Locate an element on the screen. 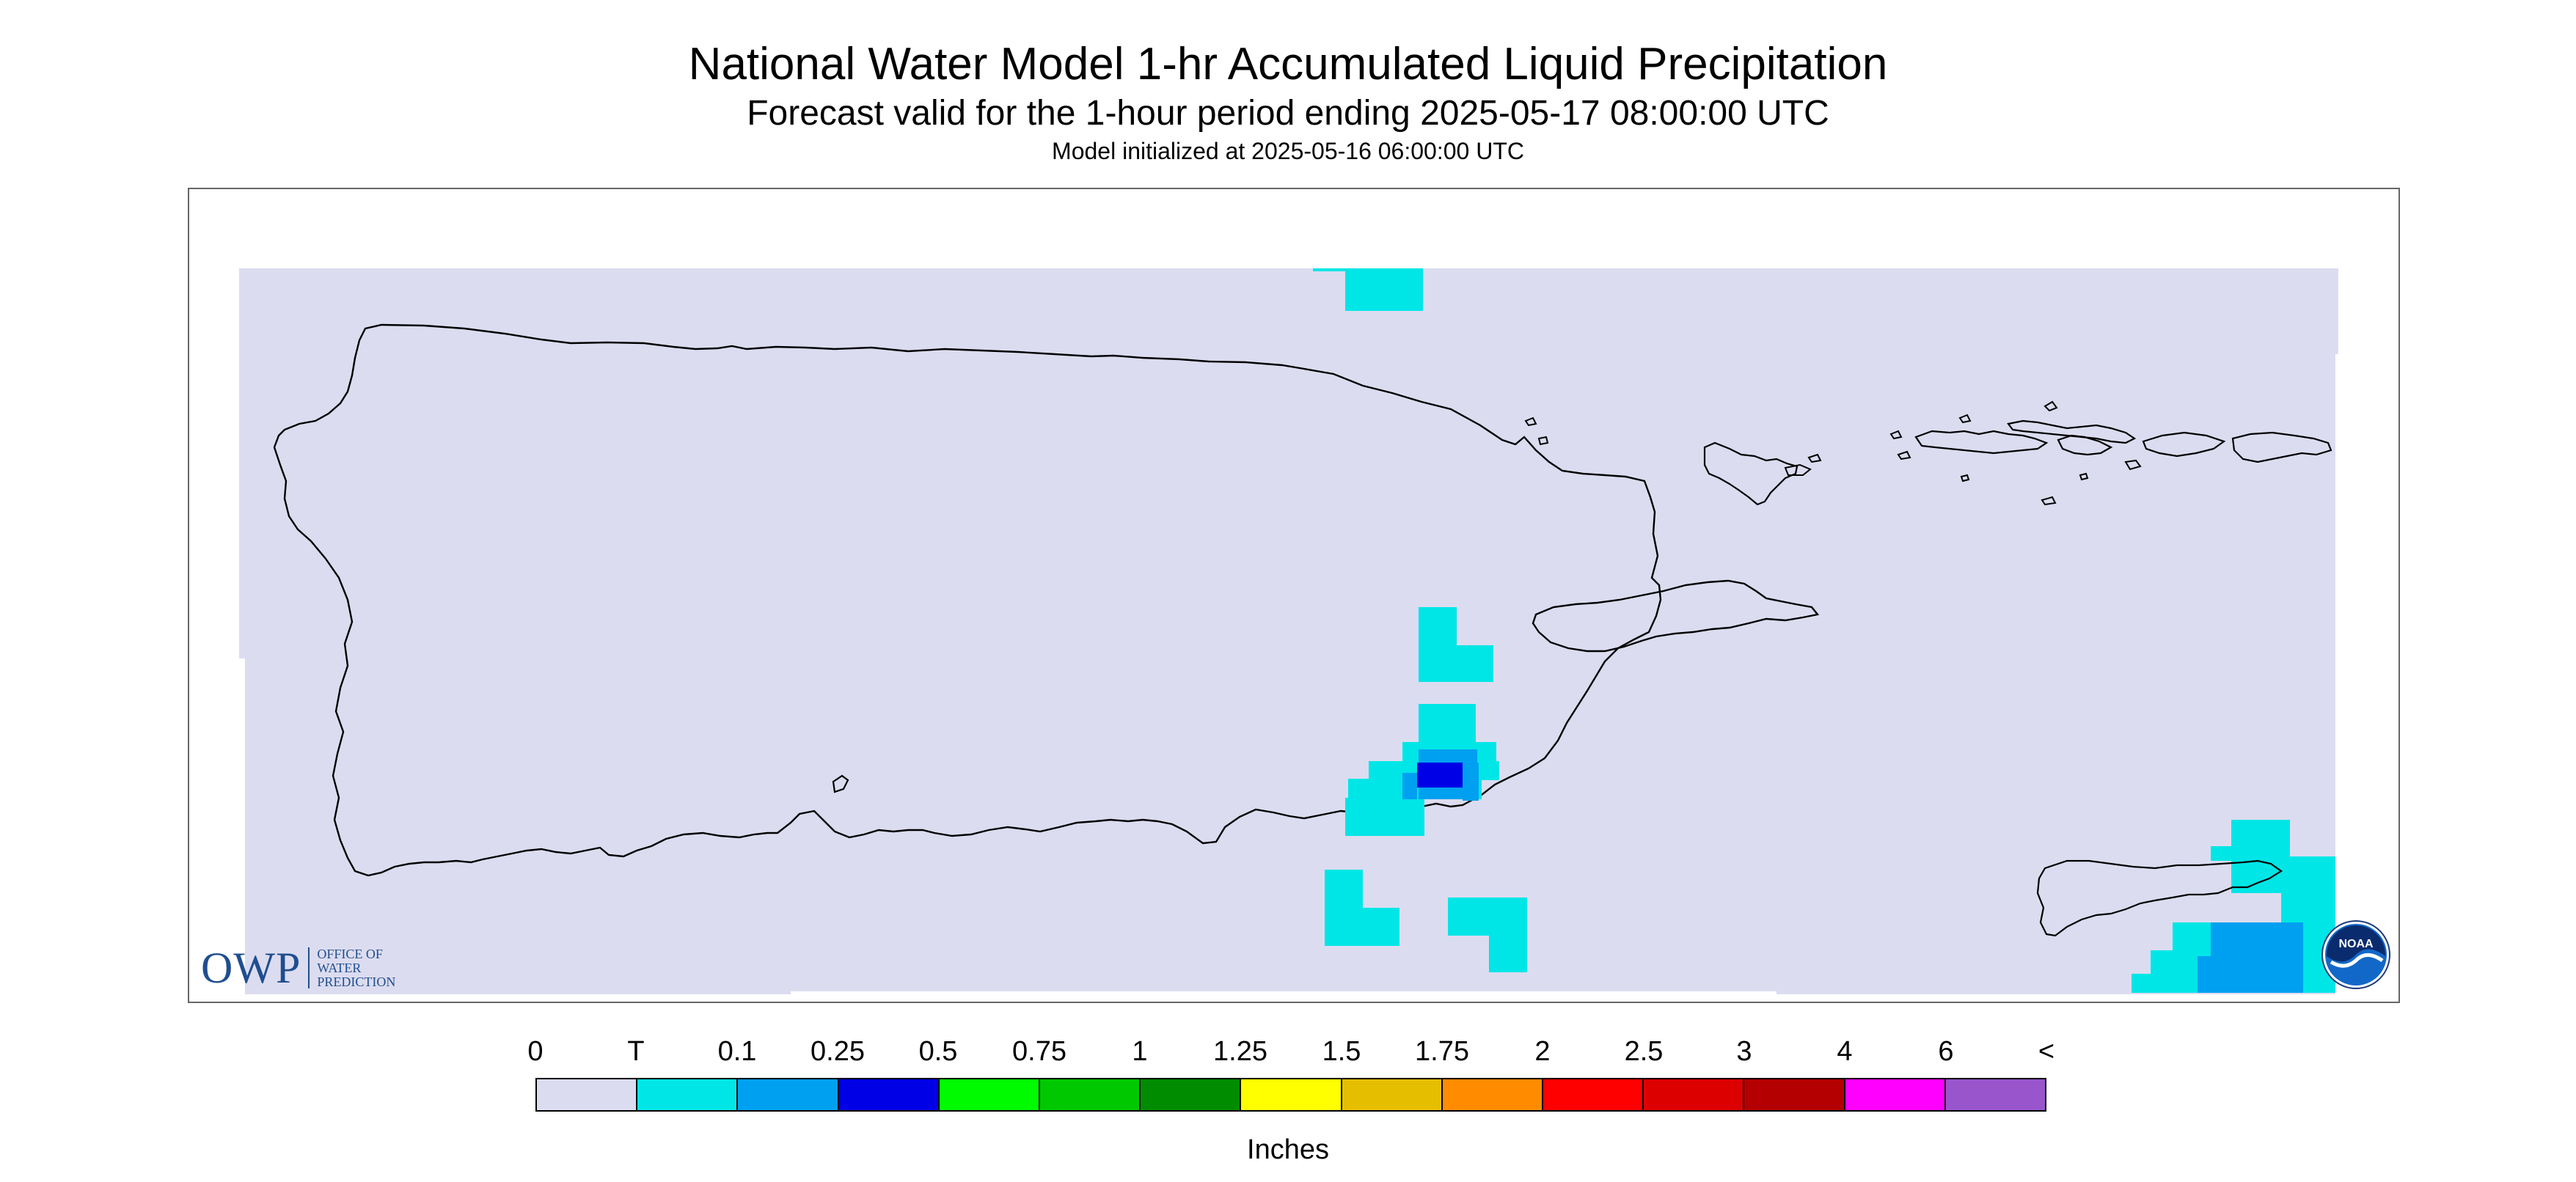 The image size is (2576, 1182). owp-logo-text: OFFICE OF WATER PREDICTION is located at coordinates (356, 968).